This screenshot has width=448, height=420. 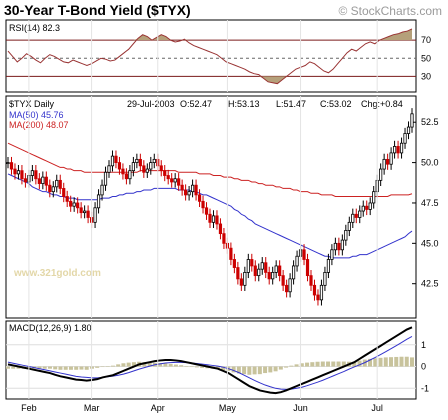 I want to click on price-tick-label: 42.5, so click(x=430, y=284).